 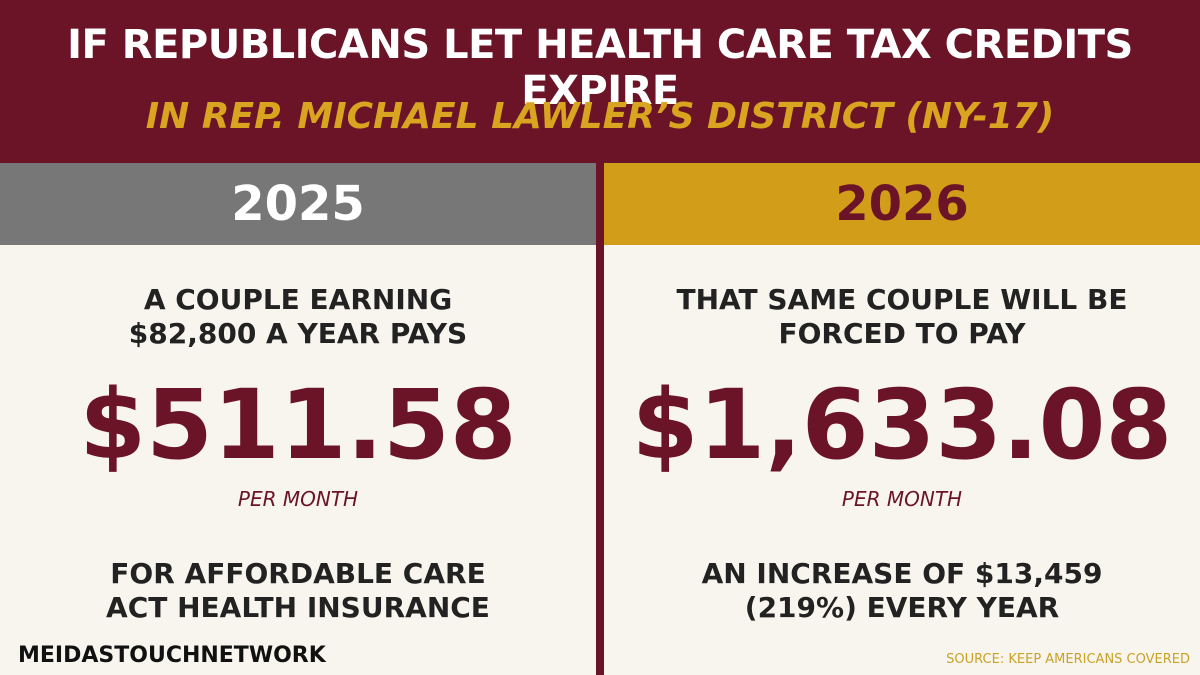 What do you see at coordinates (298, 425) in the screenshot?
I see `amount: $511.58` at bounding box center [298, 425].